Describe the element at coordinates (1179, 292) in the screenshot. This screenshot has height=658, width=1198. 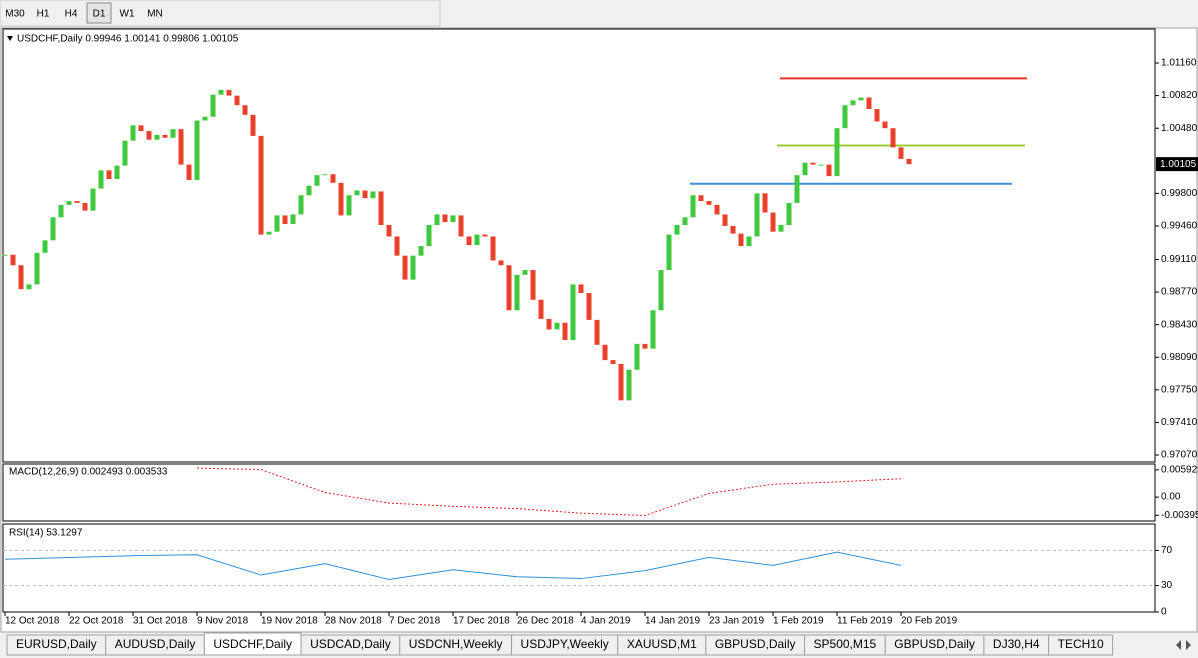
I see `y-tick-label: 0.98770` at that location.